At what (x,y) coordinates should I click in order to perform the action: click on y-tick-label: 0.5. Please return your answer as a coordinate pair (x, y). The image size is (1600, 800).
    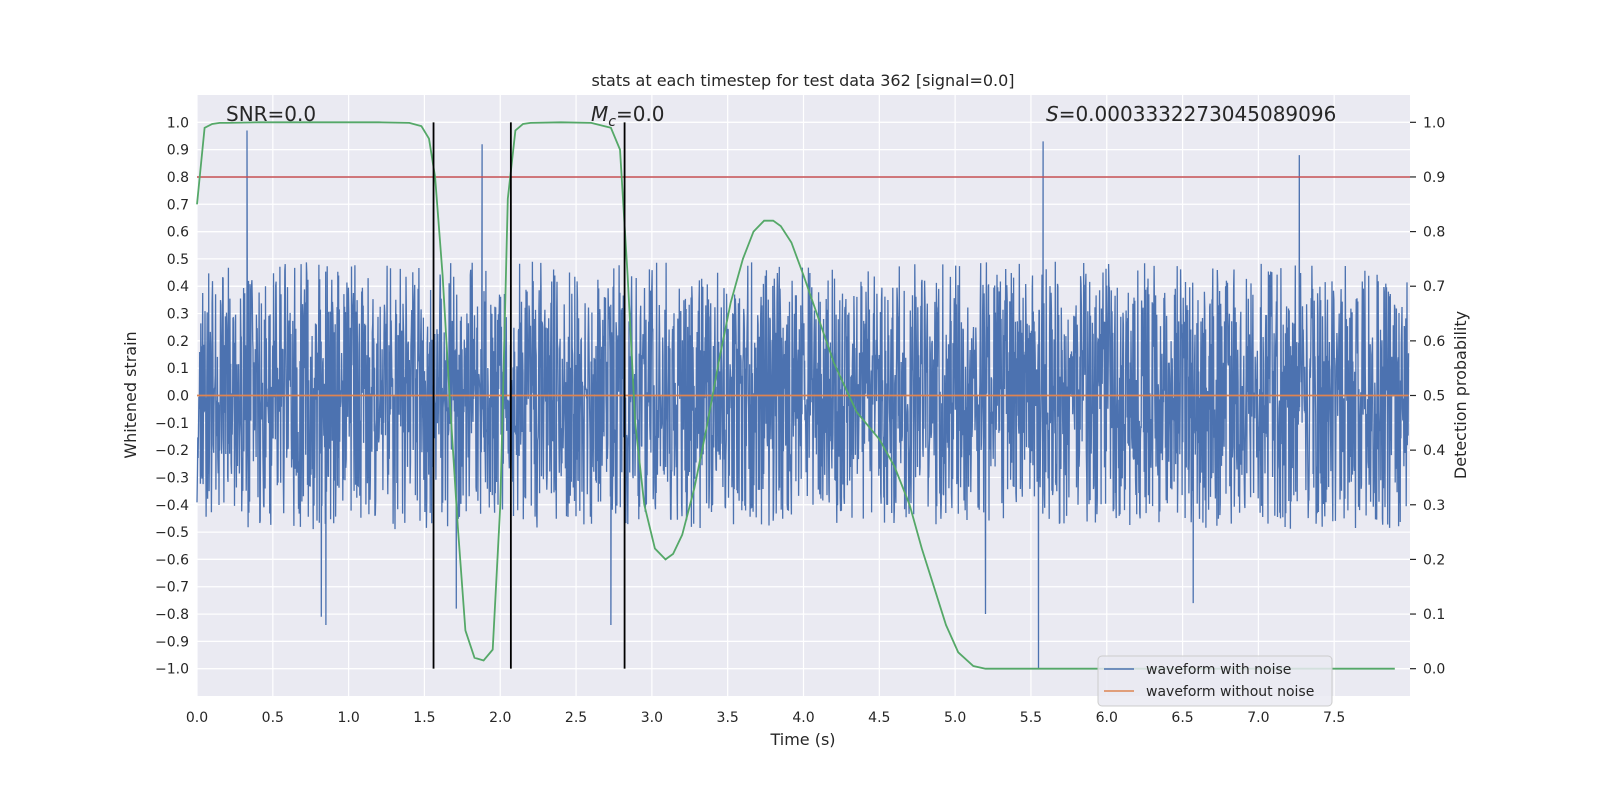
    Looking at the image, I should click on (178, 260).